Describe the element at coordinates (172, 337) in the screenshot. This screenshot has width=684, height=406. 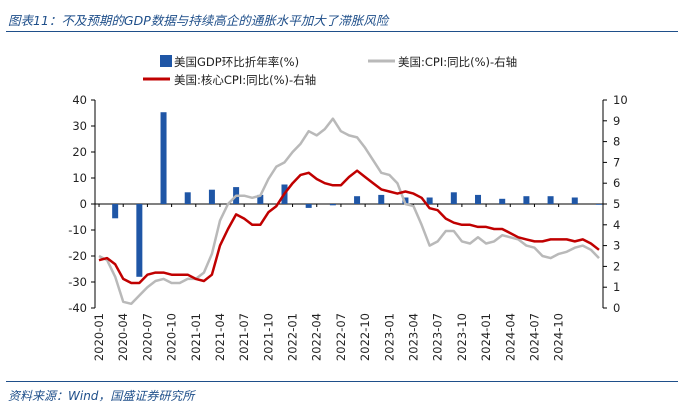
I see `x-tick-label: 2020-10` at that location.